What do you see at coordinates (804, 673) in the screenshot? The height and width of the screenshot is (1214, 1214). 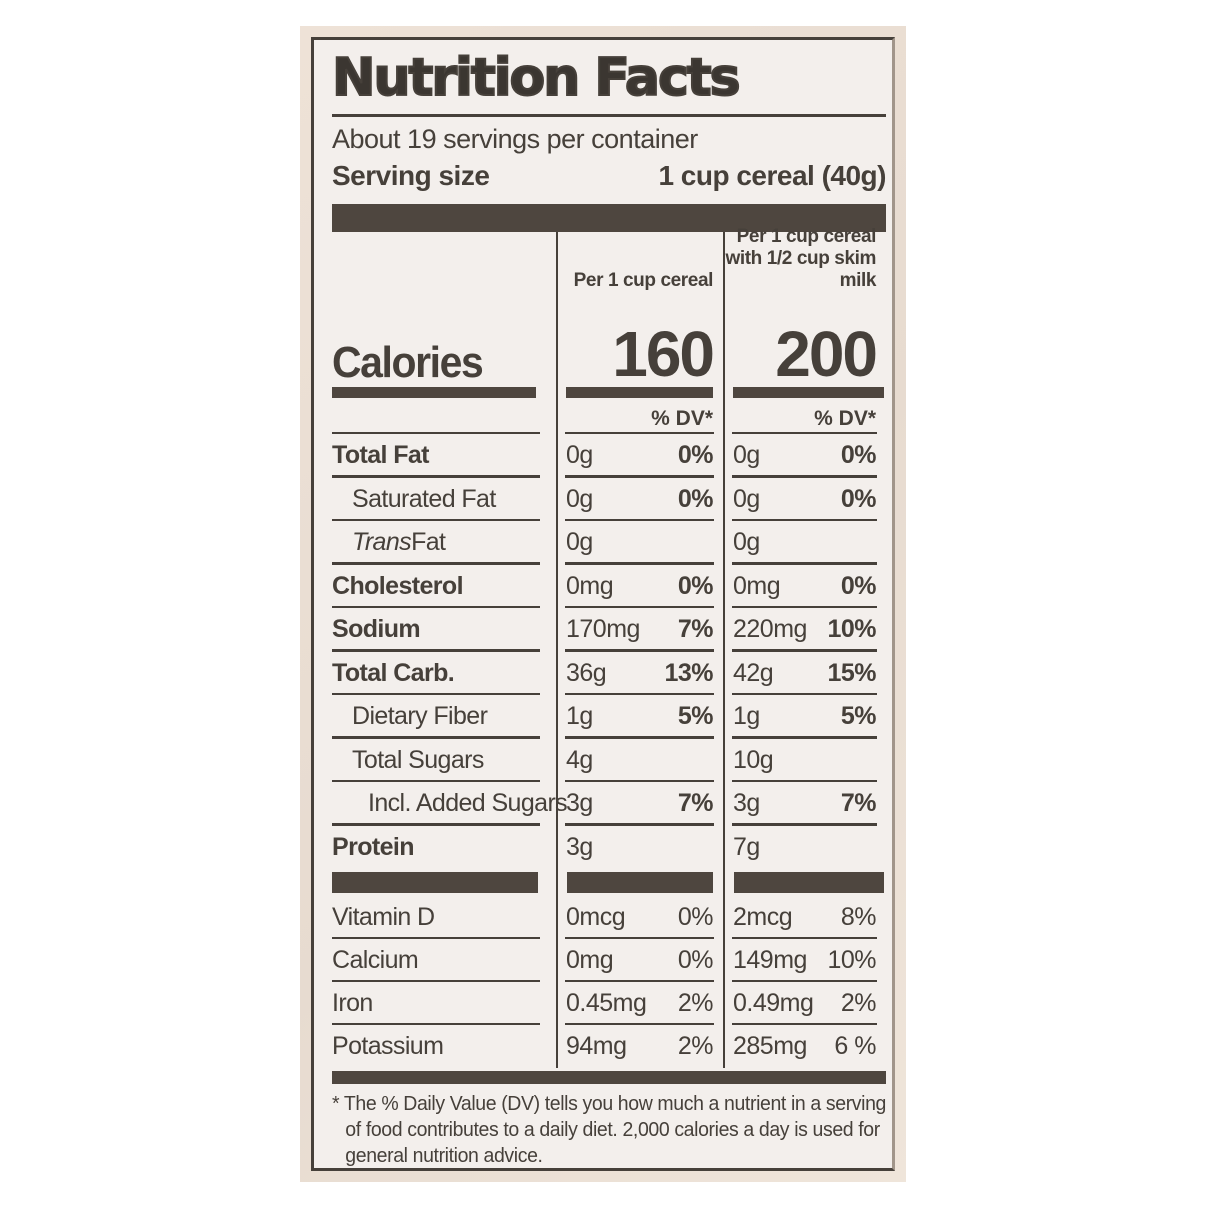 I see `row-total-carb-col2: 42g 15%` at bounding box center [804, 673].